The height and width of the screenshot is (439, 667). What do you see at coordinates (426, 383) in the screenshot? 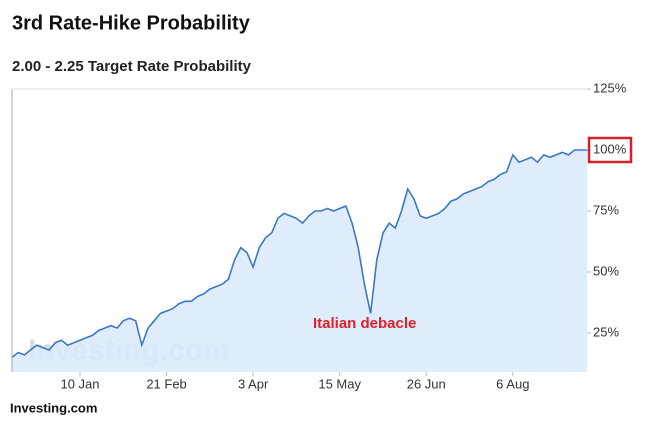
I see `x-tick-label: 26 Jun` at bounding box center [426, 383].